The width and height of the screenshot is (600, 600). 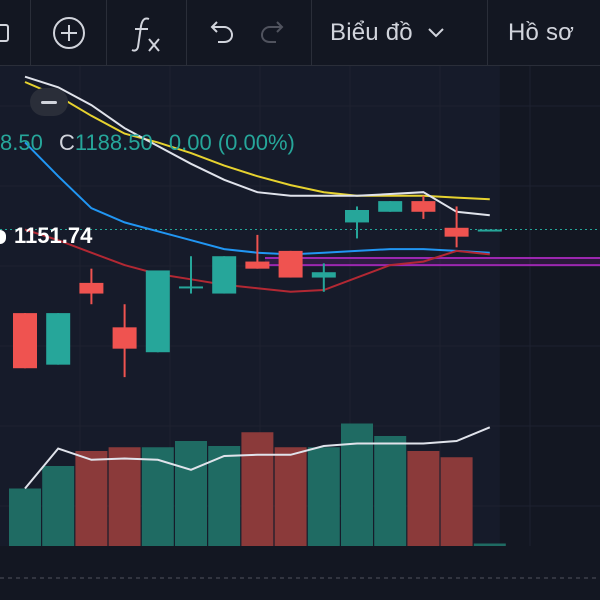 I want to click on layout-grid-button, so click(x=7, y=33).